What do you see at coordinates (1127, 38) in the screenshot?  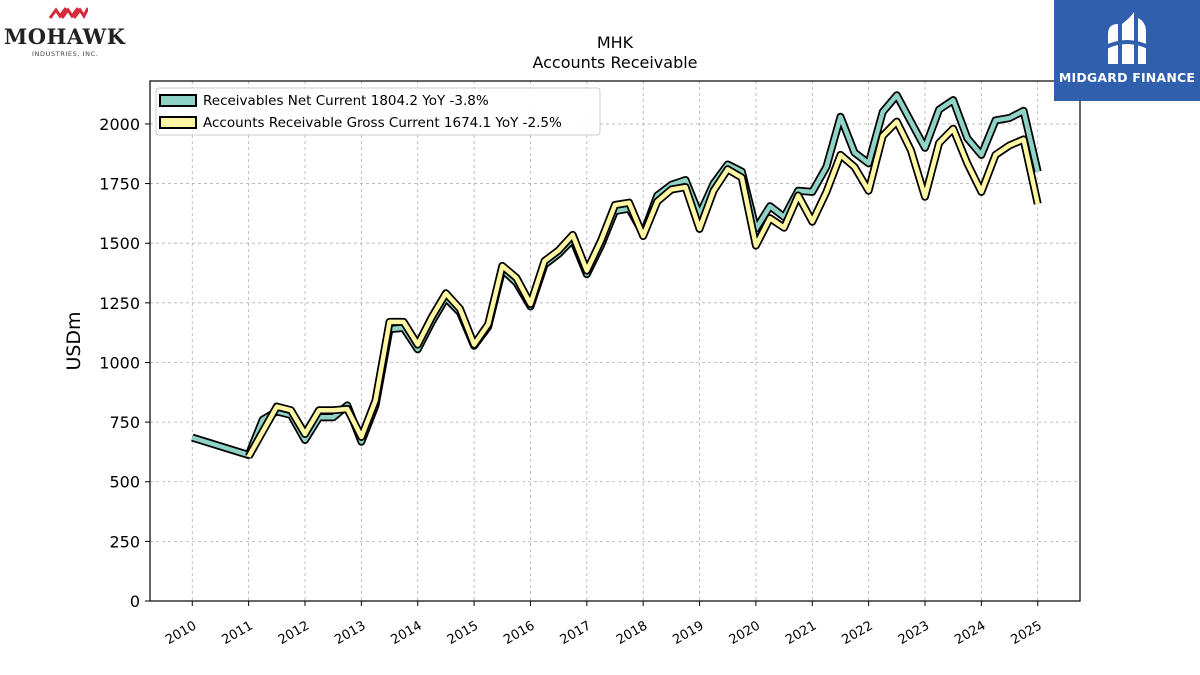 I see `midgard-mark-icon` at bounding box center [1127, 38].